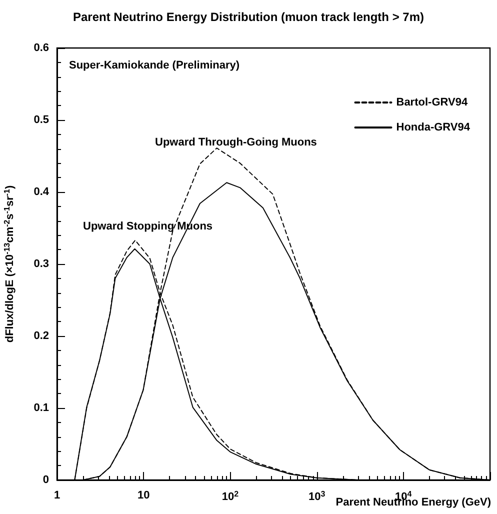 The image size is (497, 514). I want to click on chart-title: Parent Neutrino Energy Distribution (muon track length > 7m), so click(248, 17).